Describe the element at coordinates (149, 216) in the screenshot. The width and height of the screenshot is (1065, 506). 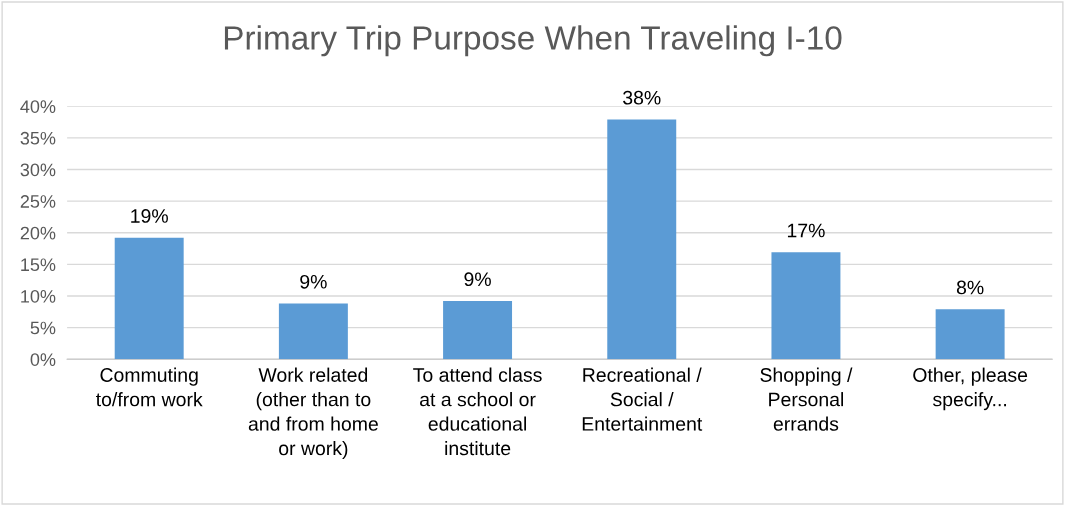
I see `data-label: 19%` at that location.